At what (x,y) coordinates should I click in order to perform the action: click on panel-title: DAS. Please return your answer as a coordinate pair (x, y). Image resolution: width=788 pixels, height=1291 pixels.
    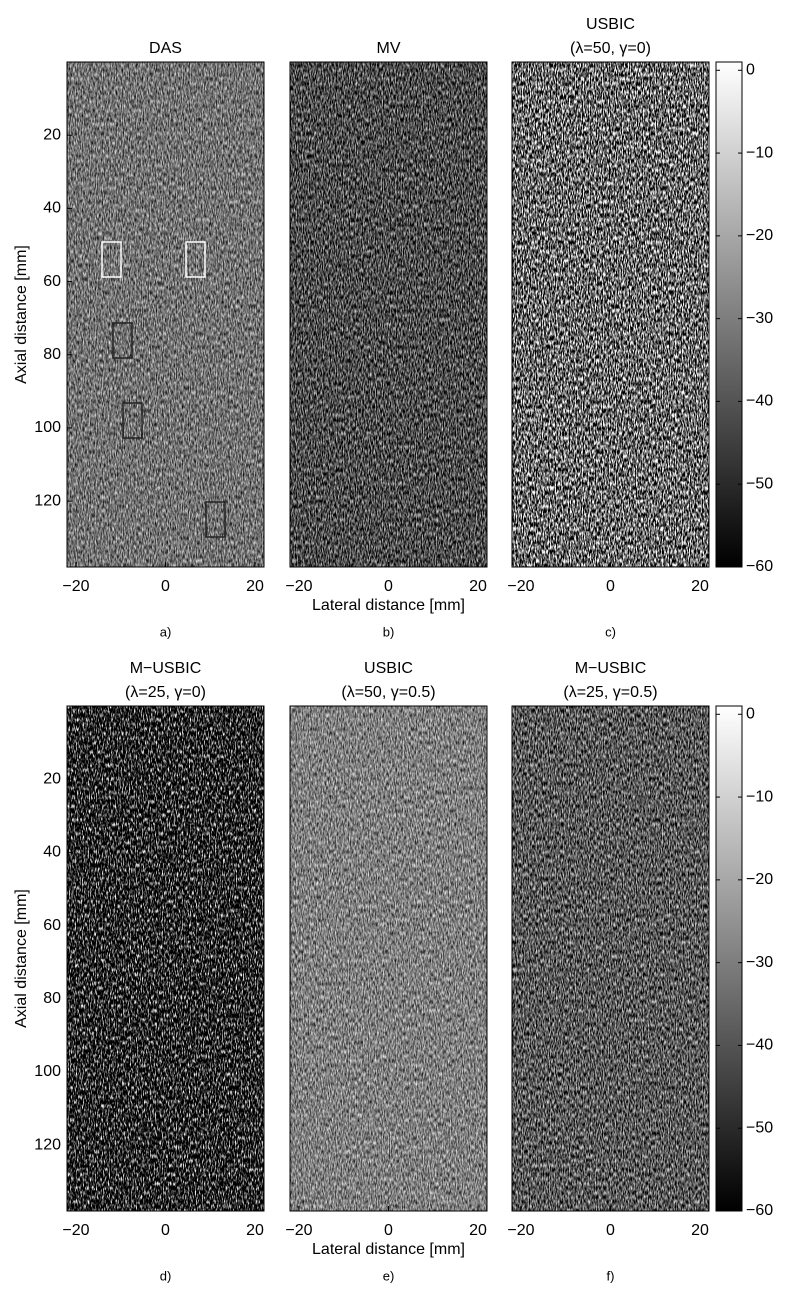
    Looking at the image, I should click on (165, 48).